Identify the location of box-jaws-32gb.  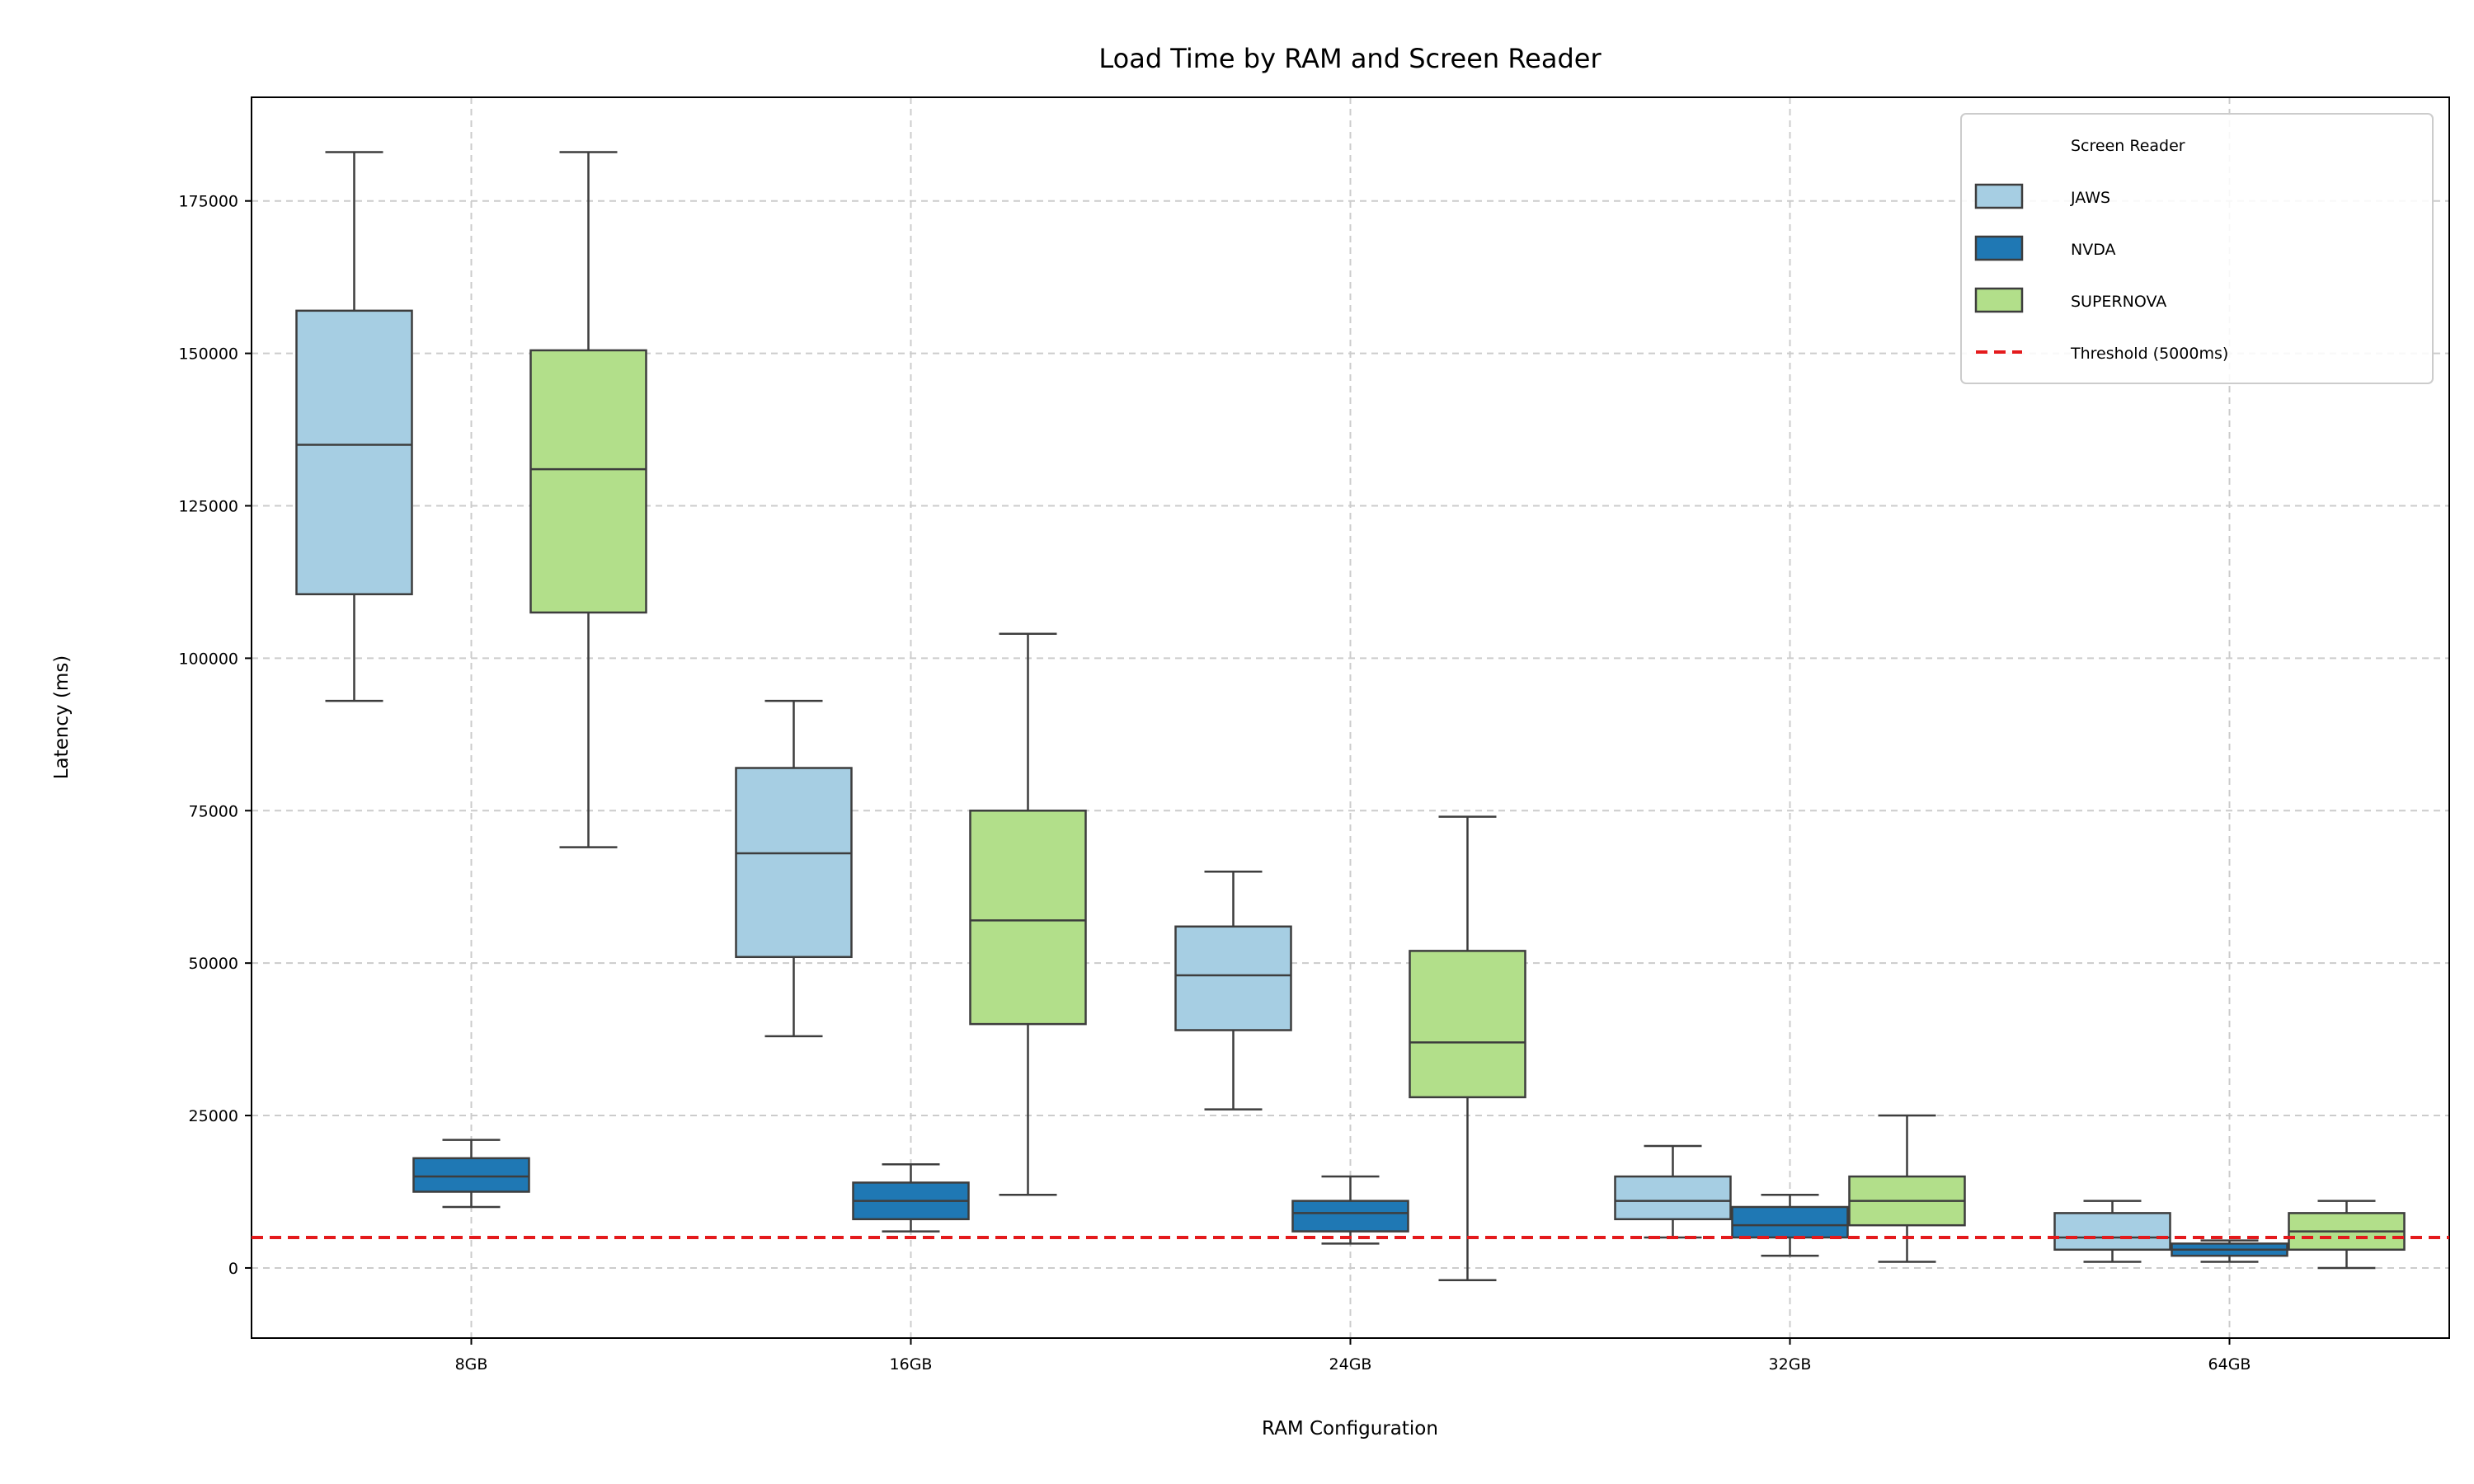
(1673, 1191).